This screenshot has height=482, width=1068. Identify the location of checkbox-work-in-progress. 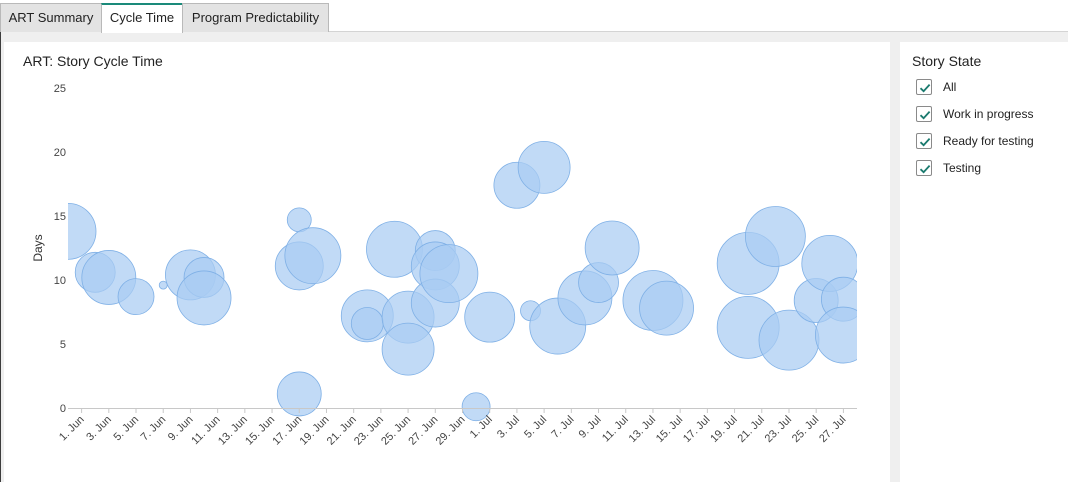
(924, 114).